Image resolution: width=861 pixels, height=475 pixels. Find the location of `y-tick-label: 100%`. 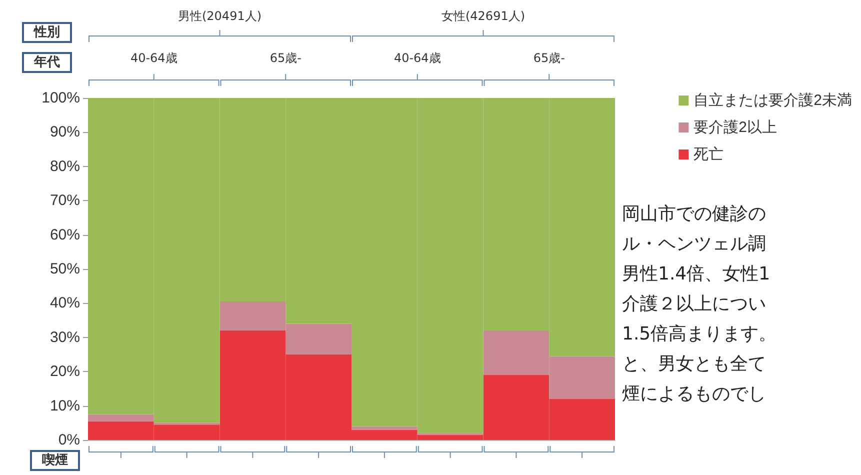

y-tick-label: 100% is located at coordinates (61, 98).